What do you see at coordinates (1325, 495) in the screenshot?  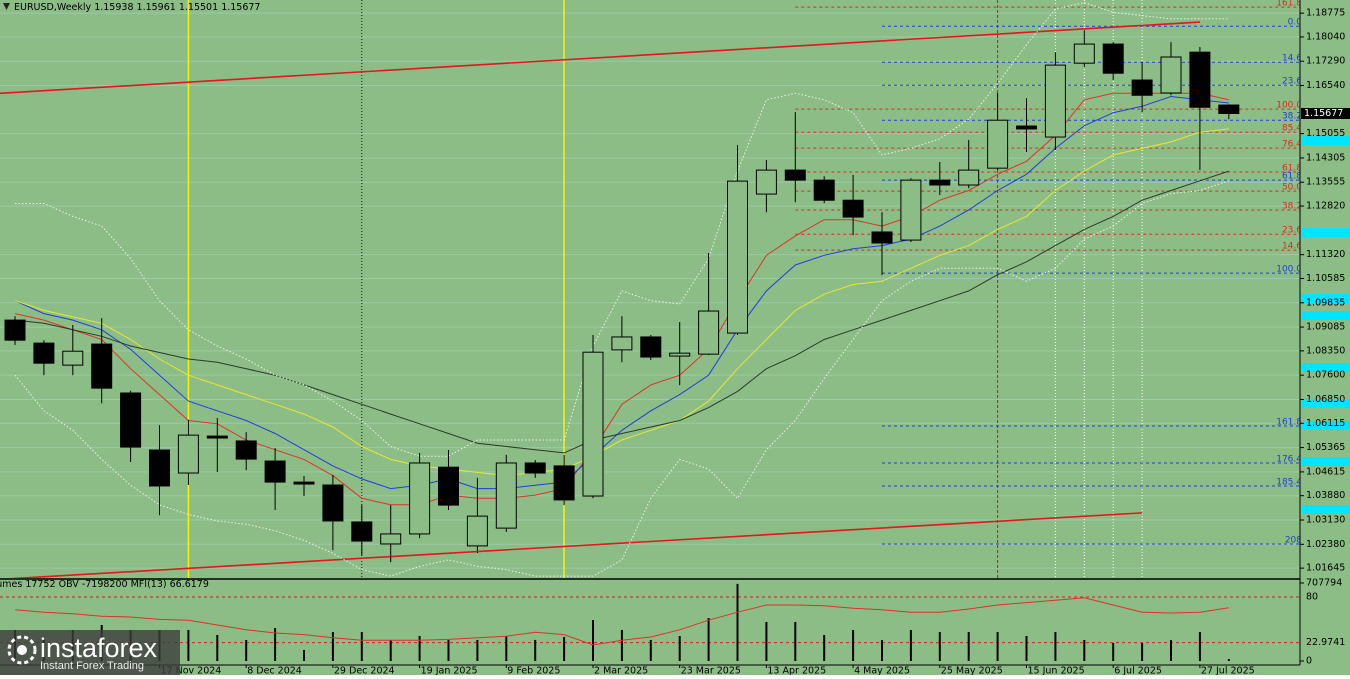 I see `y-tick-label: 1.03880` at bounding box center [1325, 495].